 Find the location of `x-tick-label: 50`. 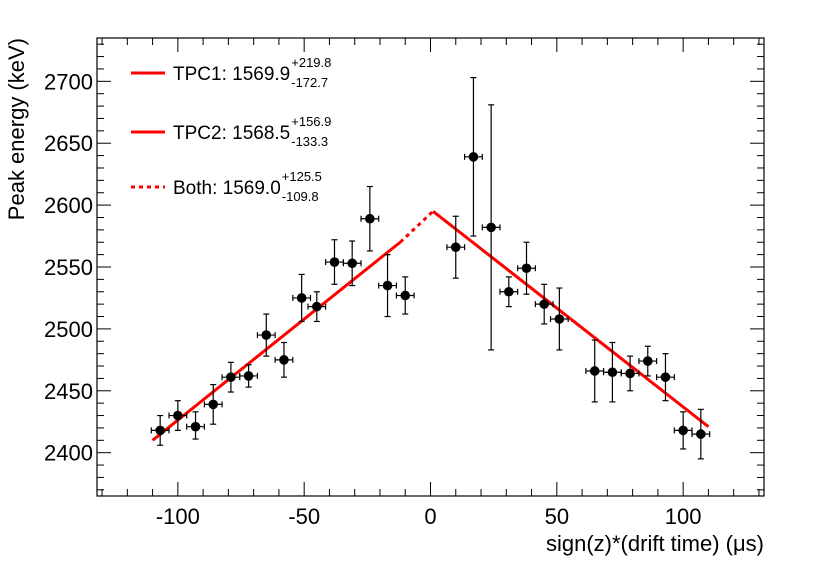

x-tick-label: 50 is located at coordinates (557, 516).